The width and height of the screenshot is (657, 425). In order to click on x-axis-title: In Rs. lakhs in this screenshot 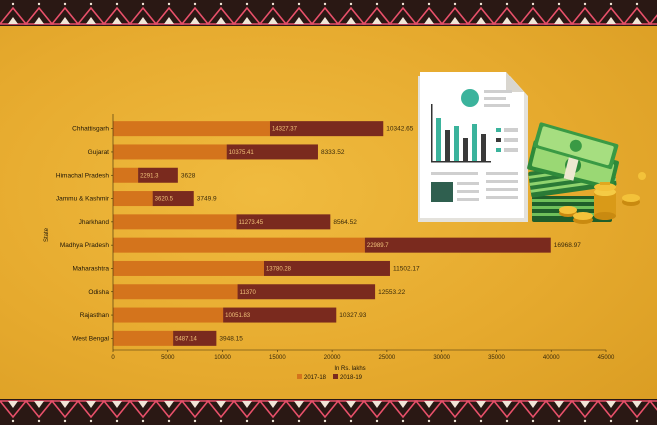, I will do `click(349, 369)`.